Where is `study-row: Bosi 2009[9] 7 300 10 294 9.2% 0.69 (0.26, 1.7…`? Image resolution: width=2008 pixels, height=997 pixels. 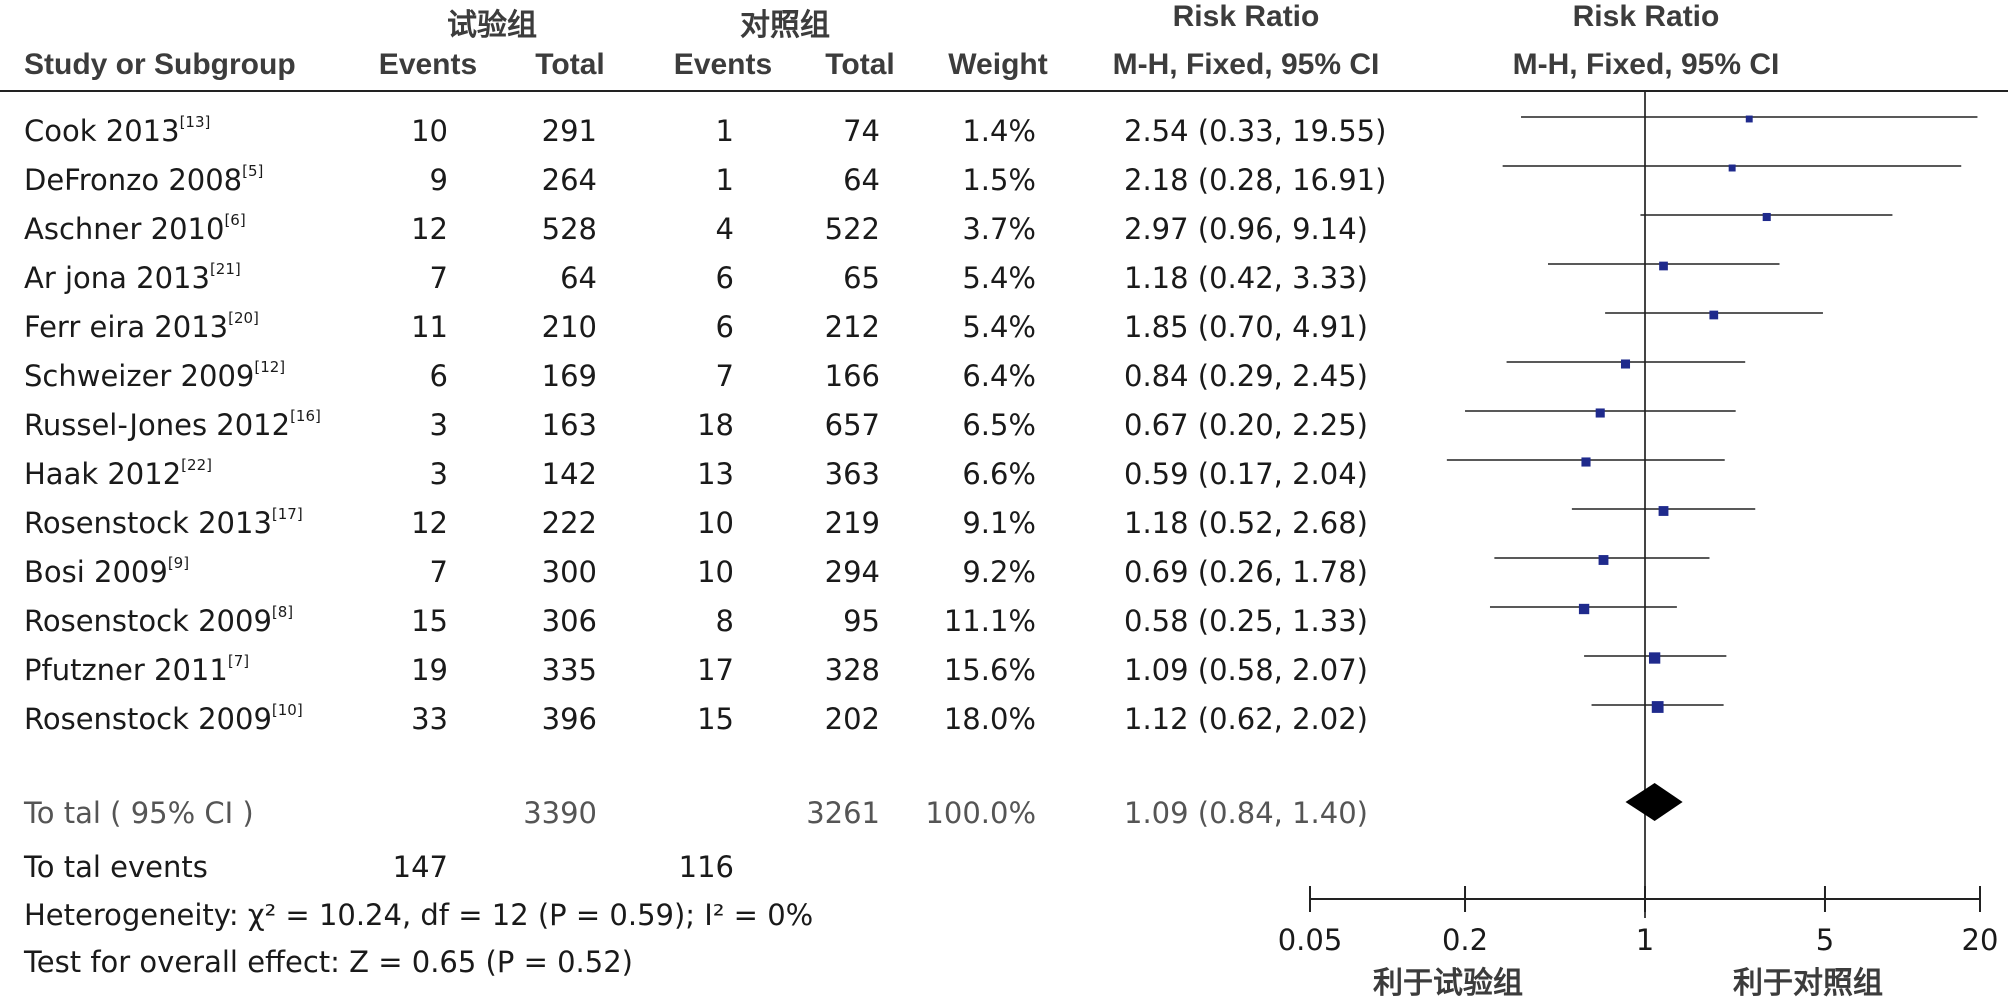
study-row: Bosi 2009[9] 7 300 10 294 9.2% 0.69 (0.26, 1.7… is located at coordinates (1004, 572).